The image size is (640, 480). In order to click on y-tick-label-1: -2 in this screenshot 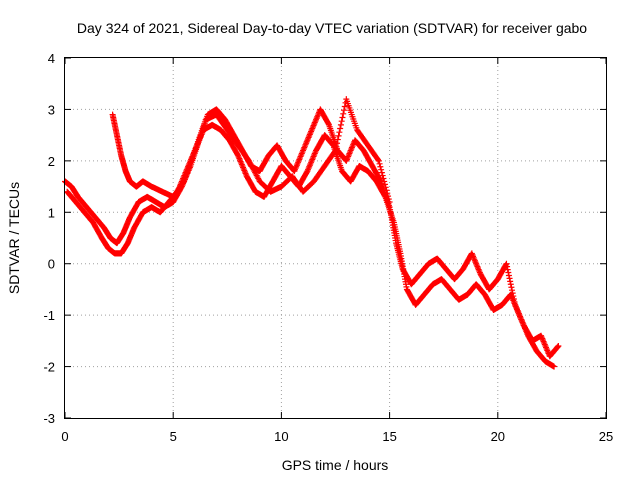, I will do `click(49, 367)`.